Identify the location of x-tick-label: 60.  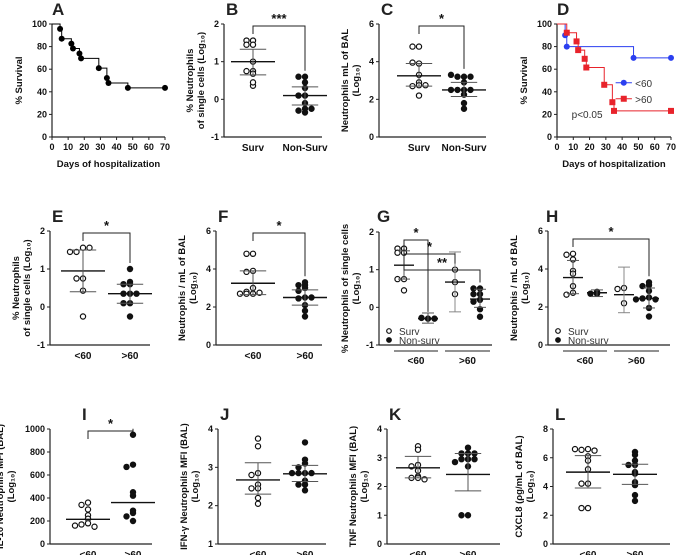
(655, 147).